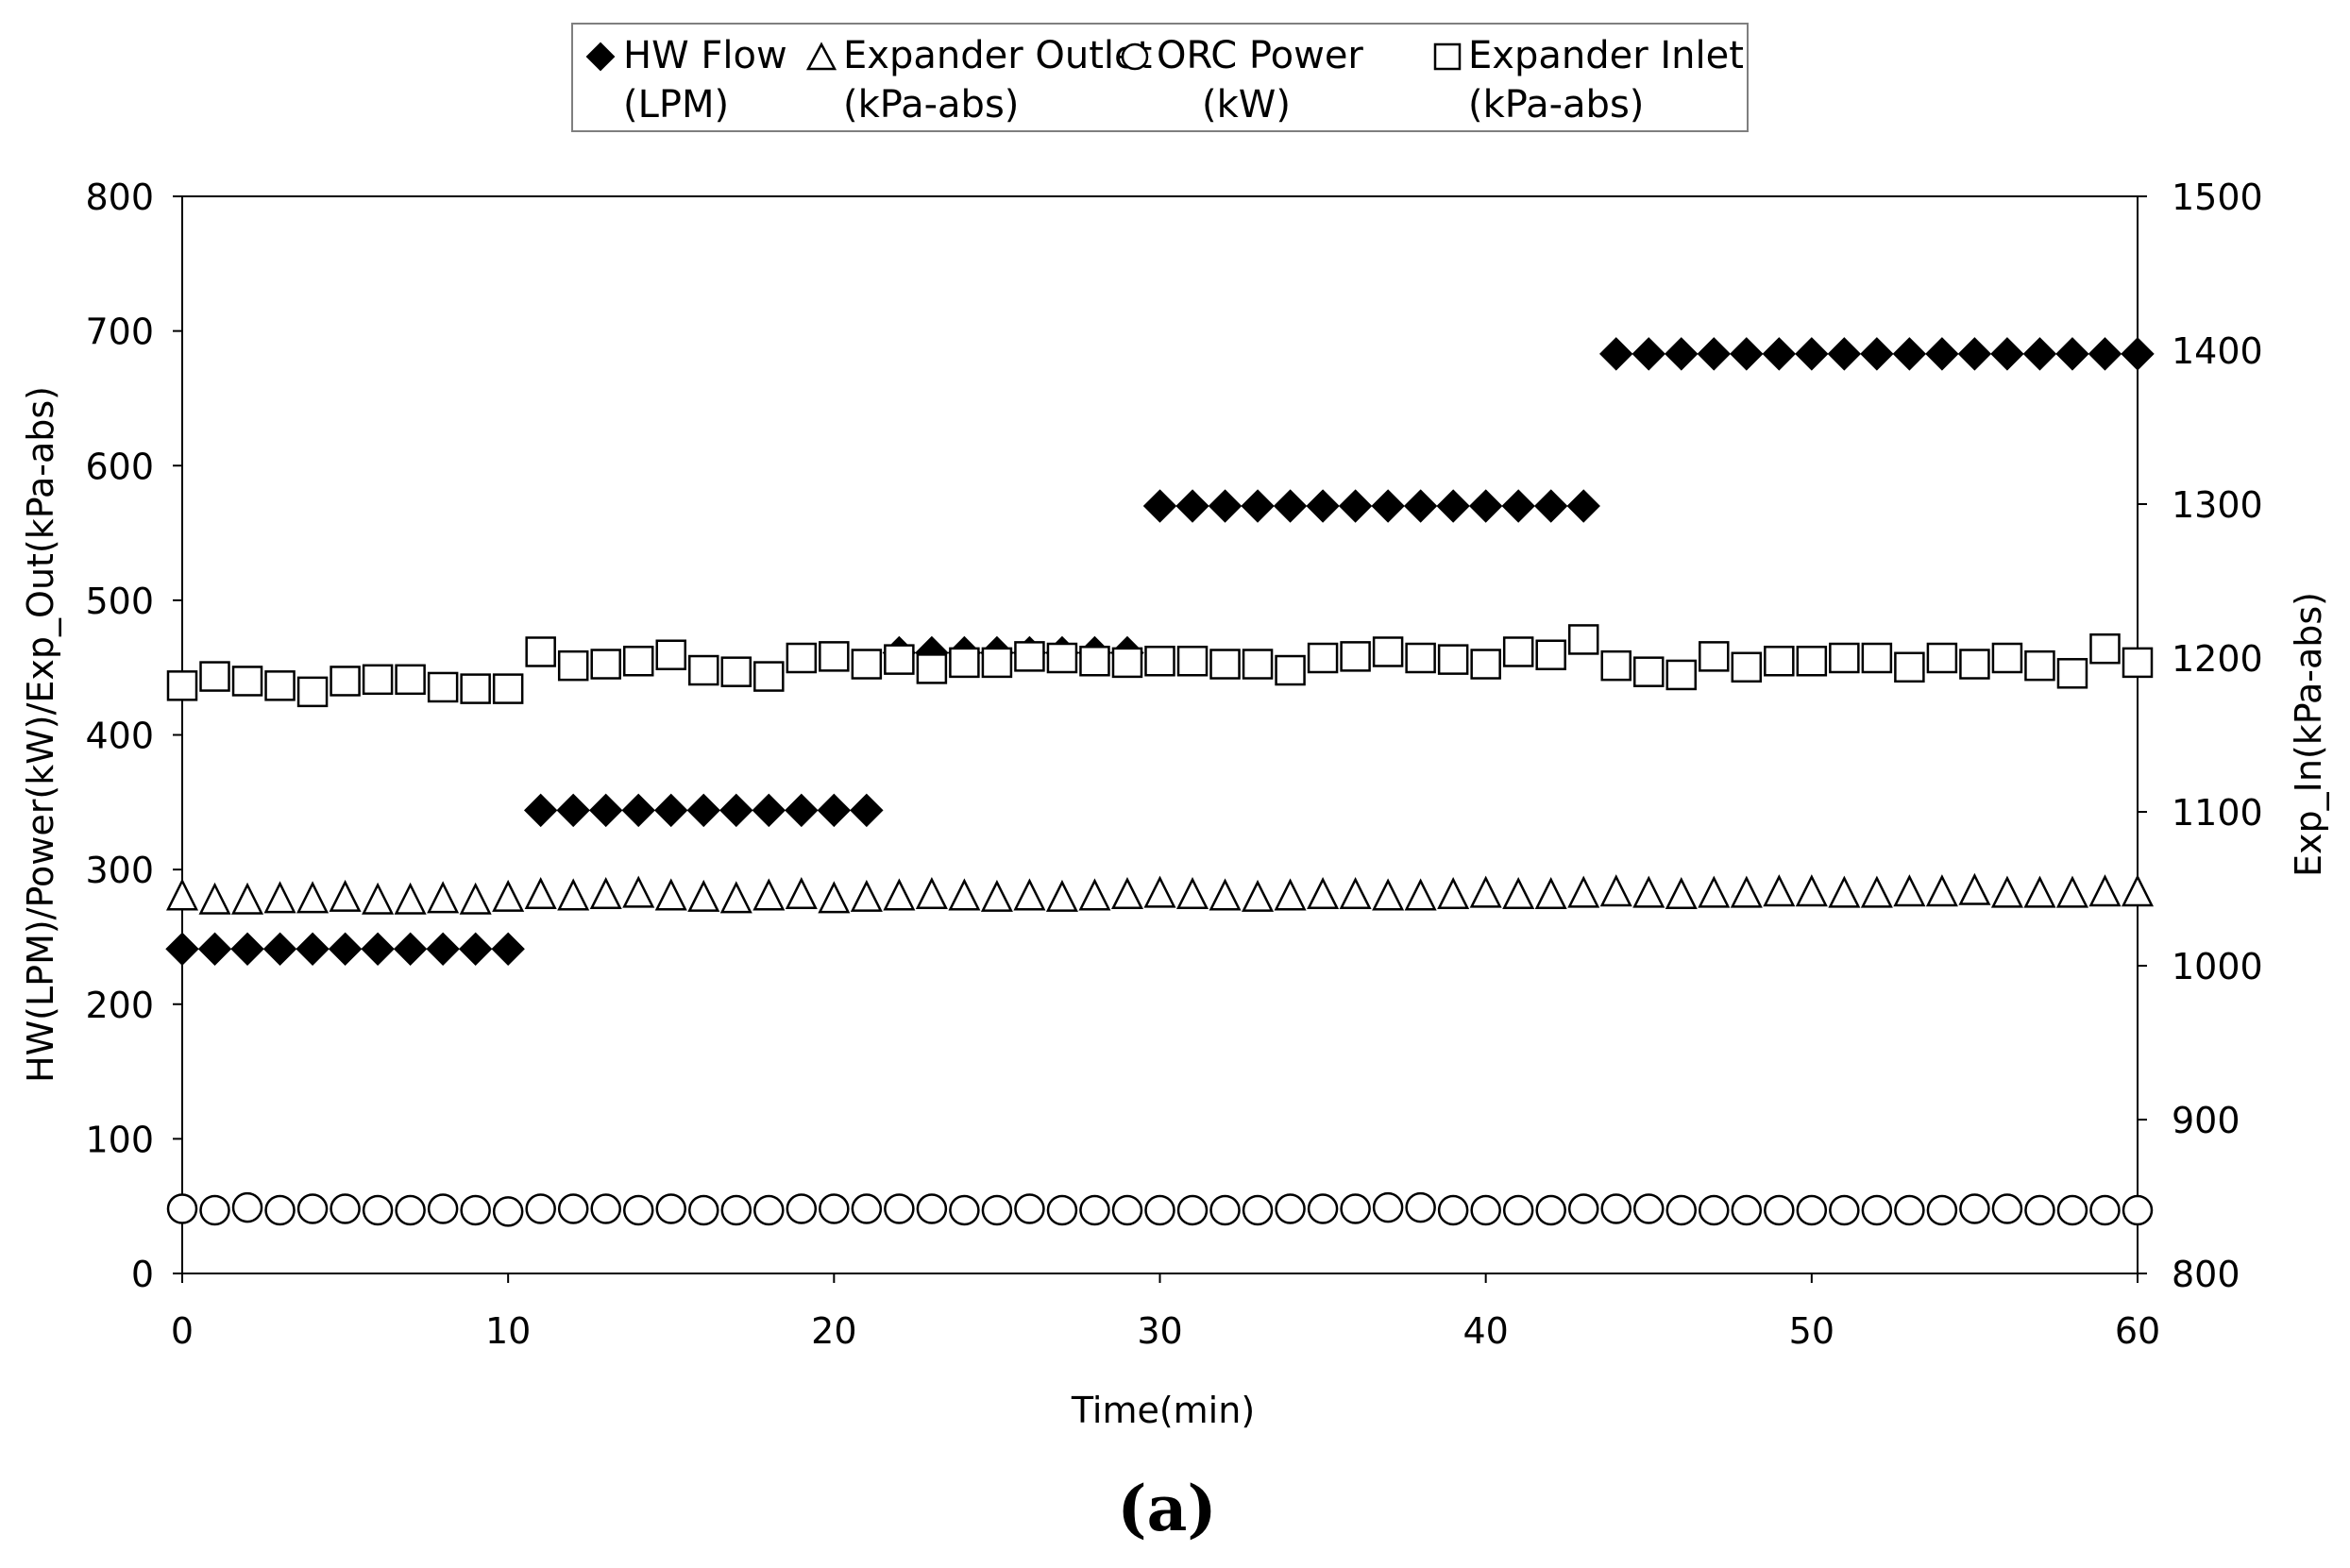 This screenshot has width=2350, height=1568. I want to click on right-tick-label: 800, so click(2206, 1275).